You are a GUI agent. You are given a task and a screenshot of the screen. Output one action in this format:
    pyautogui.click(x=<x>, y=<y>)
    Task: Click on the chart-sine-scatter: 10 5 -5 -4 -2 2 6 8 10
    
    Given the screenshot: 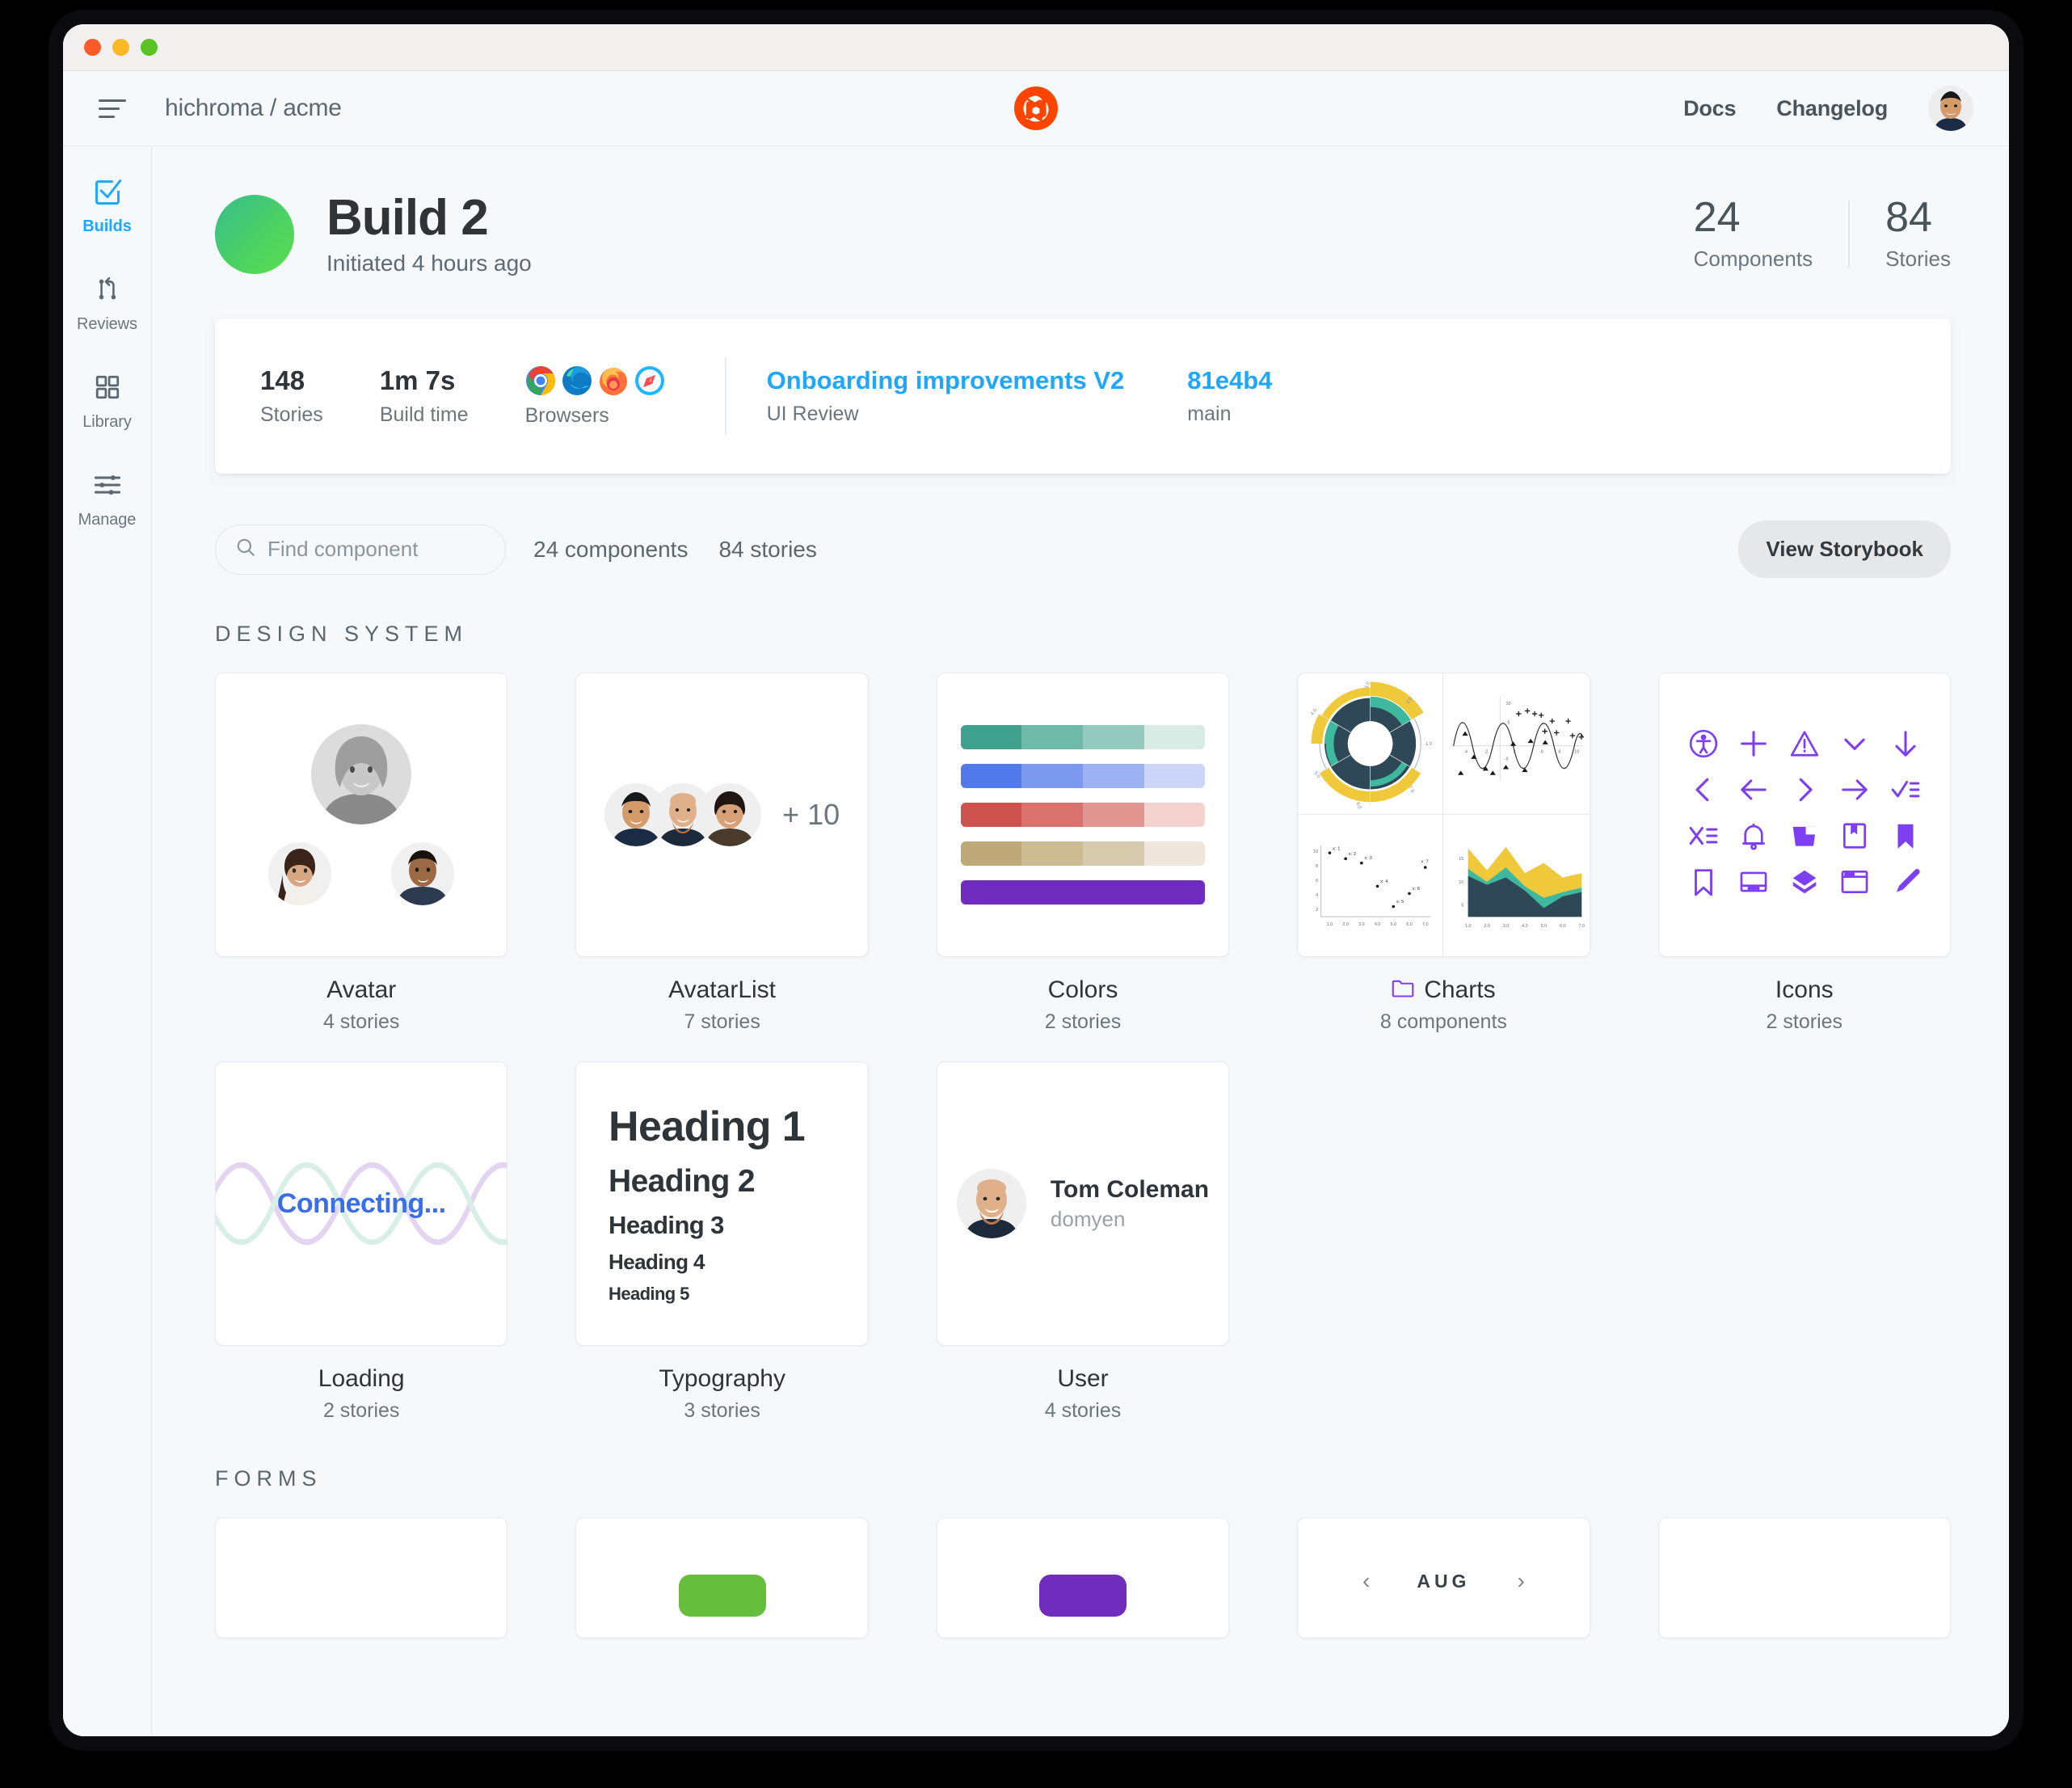 What is the action you would take?
    pyautogui.click(x=1517, y=744)
    